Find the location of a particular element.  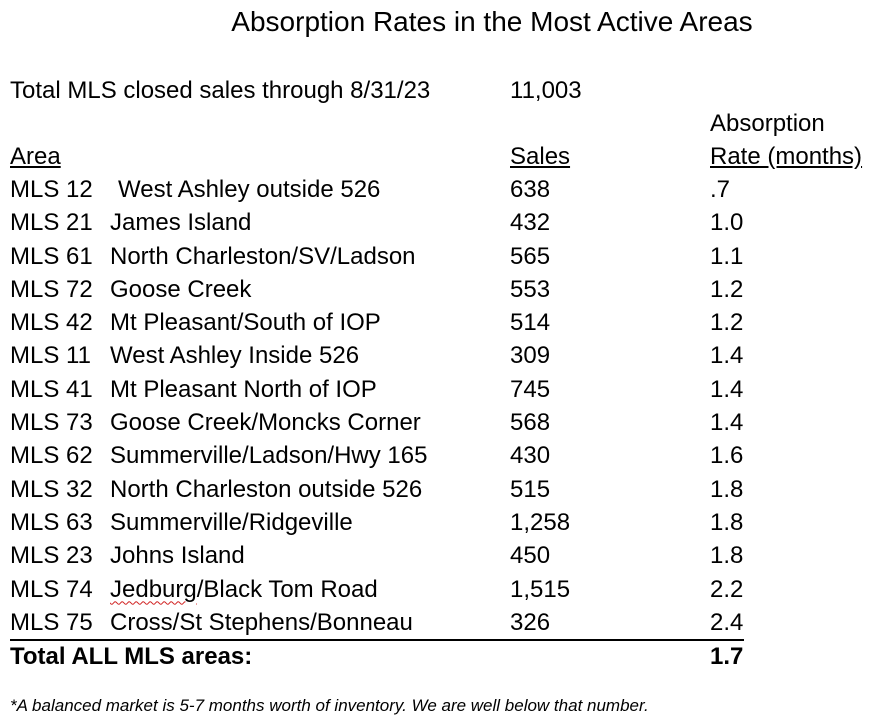

total-sales-value: 11,003 is located at coordinates (546, 90).